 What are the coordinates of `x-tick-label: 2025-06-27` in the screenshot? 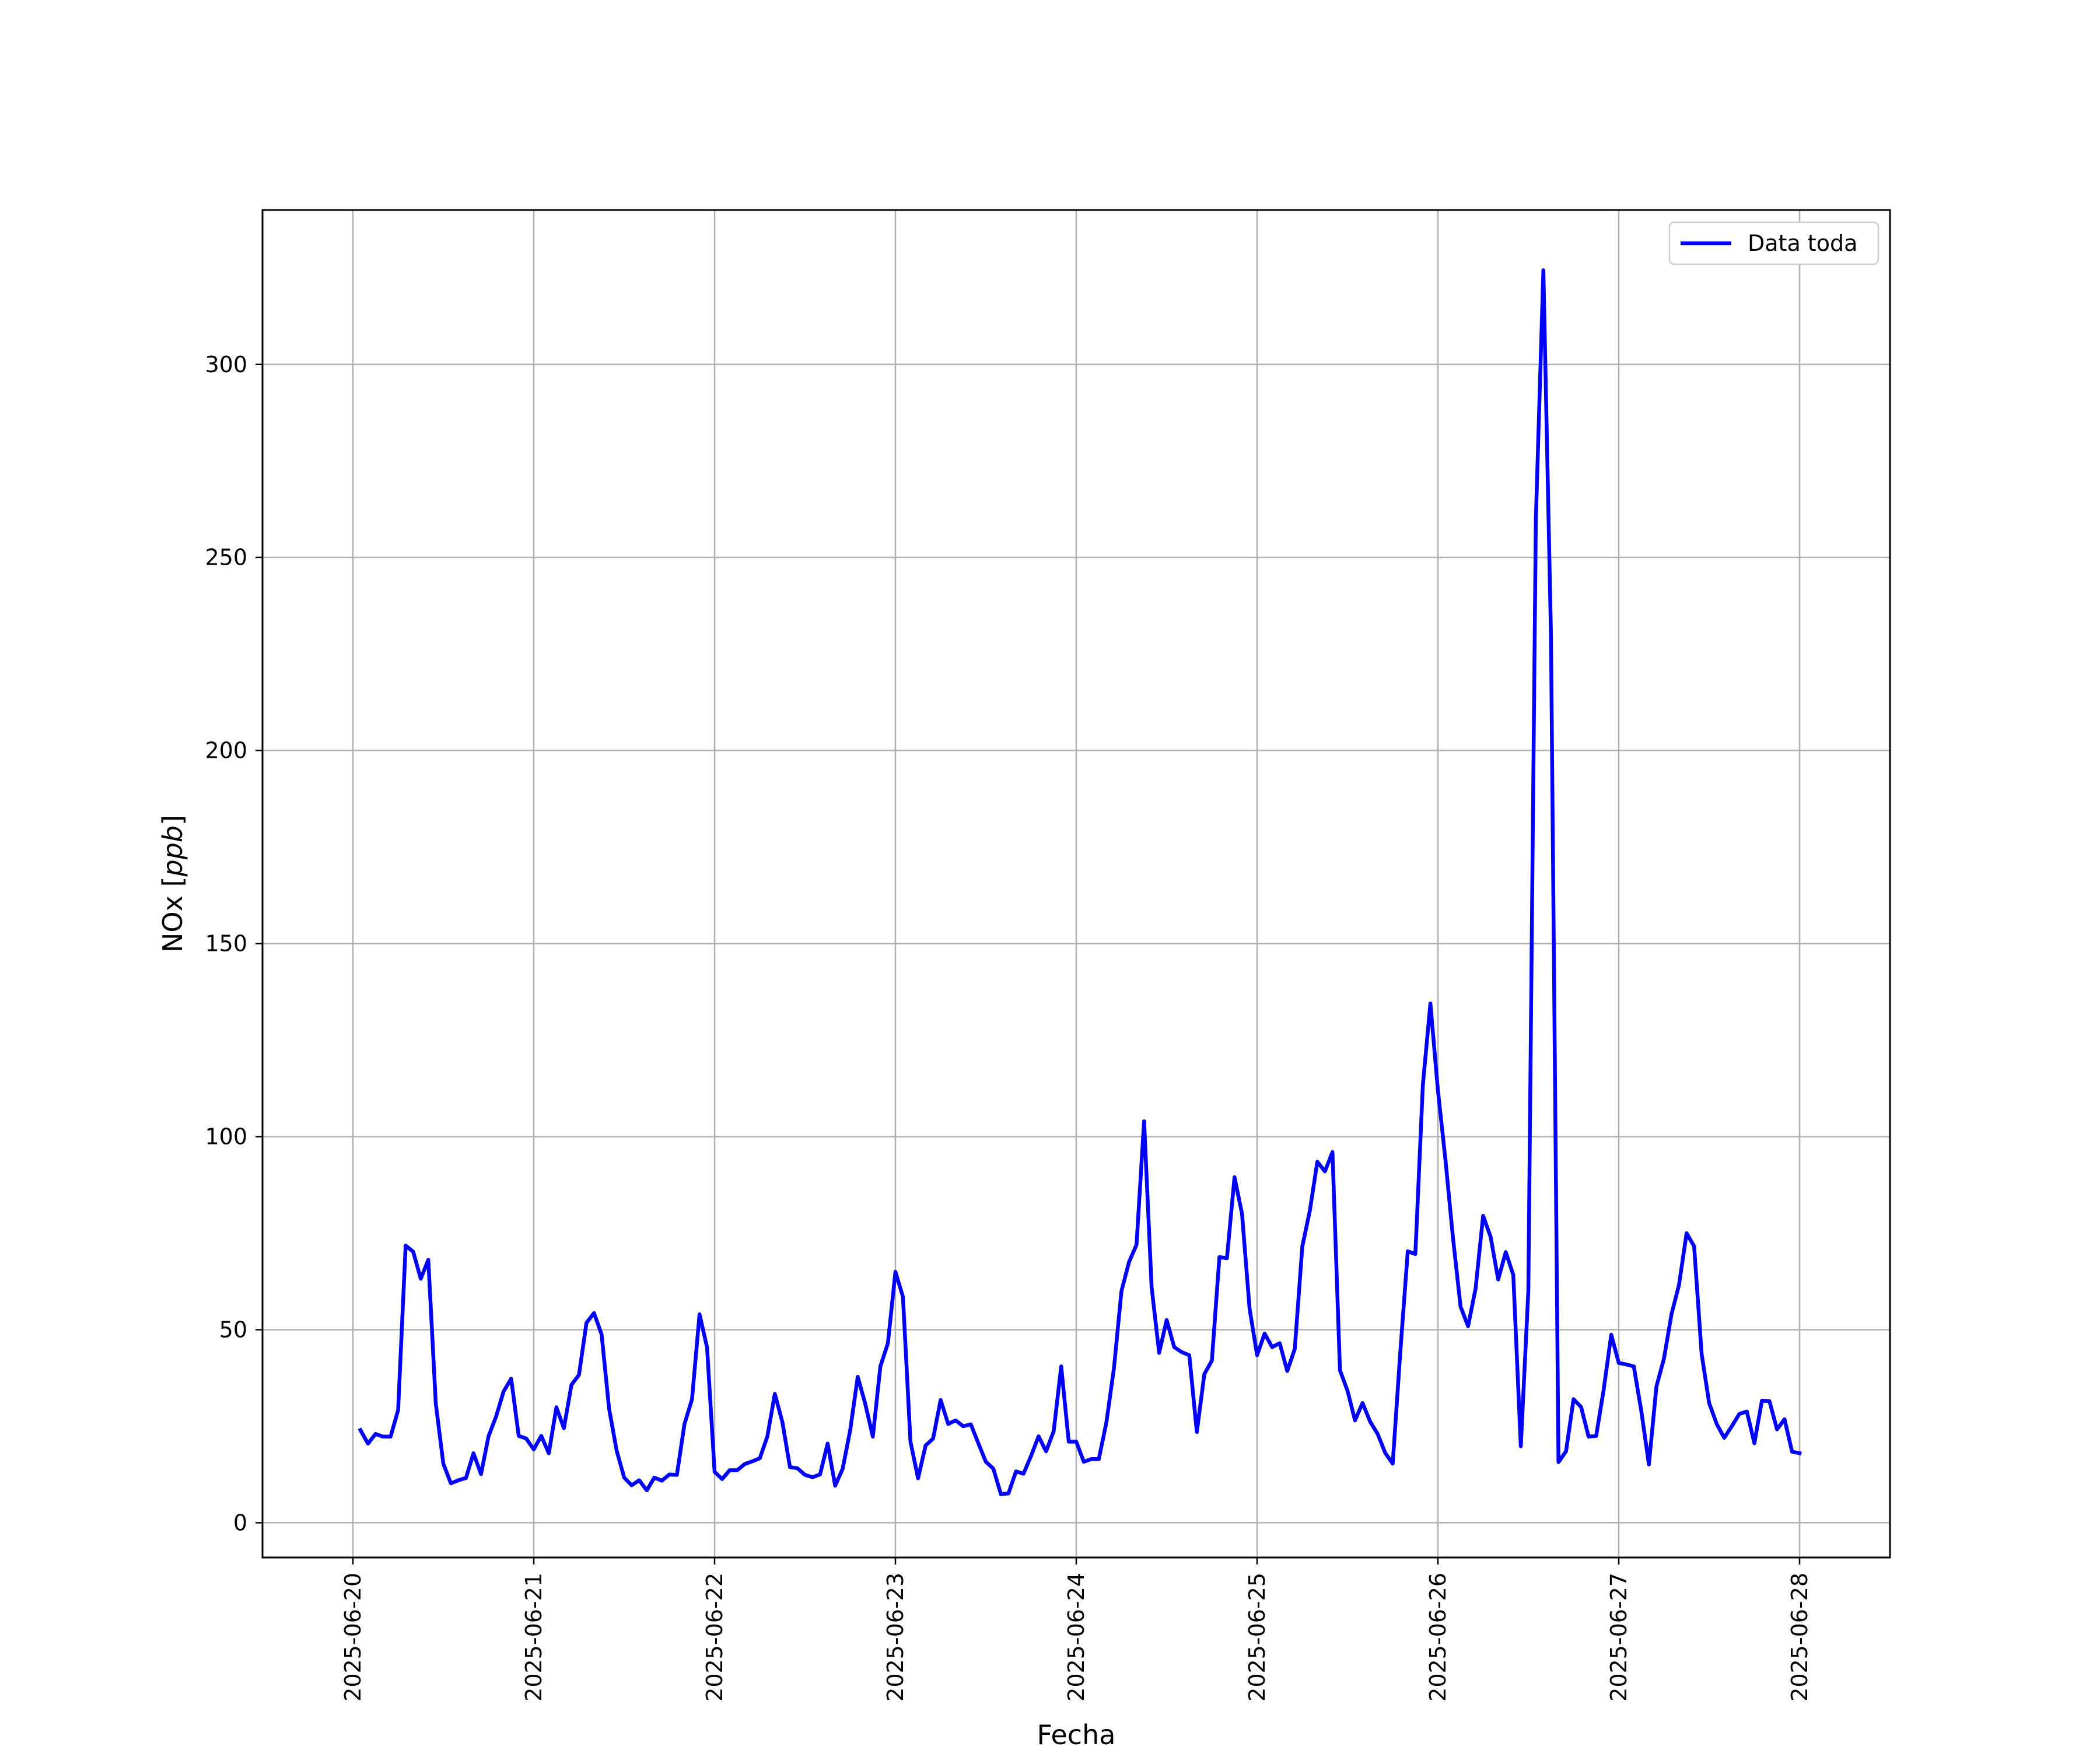 It's located at (1619, 1637).